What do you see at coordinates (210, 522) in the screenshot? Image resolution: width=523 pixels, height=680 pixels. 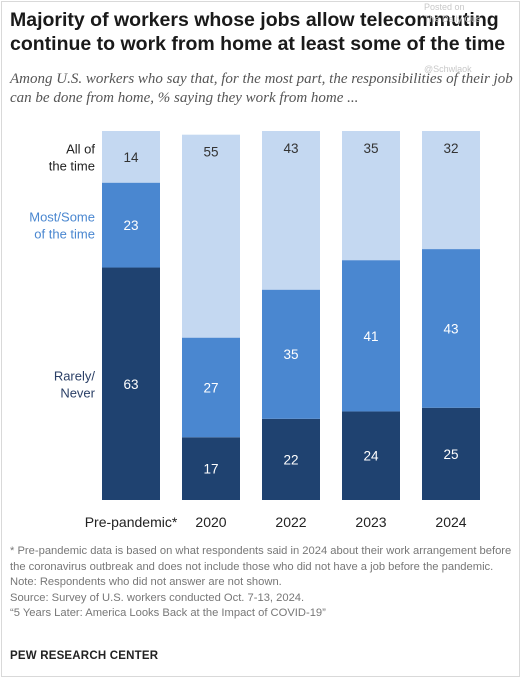 I see `x-tick-label: 2020` at bounding box center [210, 522].